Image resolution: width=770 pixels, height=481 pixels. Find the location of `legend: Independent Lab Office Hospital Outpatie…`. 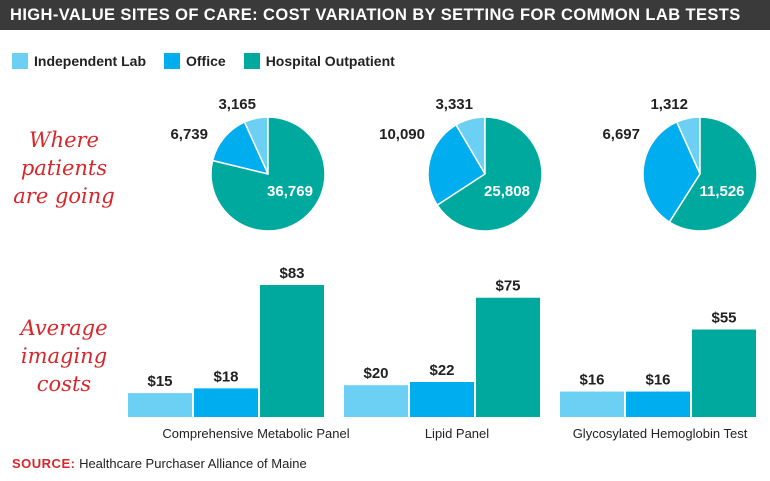

legend: Independent Lab Office Hospital Outpatie… is located at coordinates (212, 61).